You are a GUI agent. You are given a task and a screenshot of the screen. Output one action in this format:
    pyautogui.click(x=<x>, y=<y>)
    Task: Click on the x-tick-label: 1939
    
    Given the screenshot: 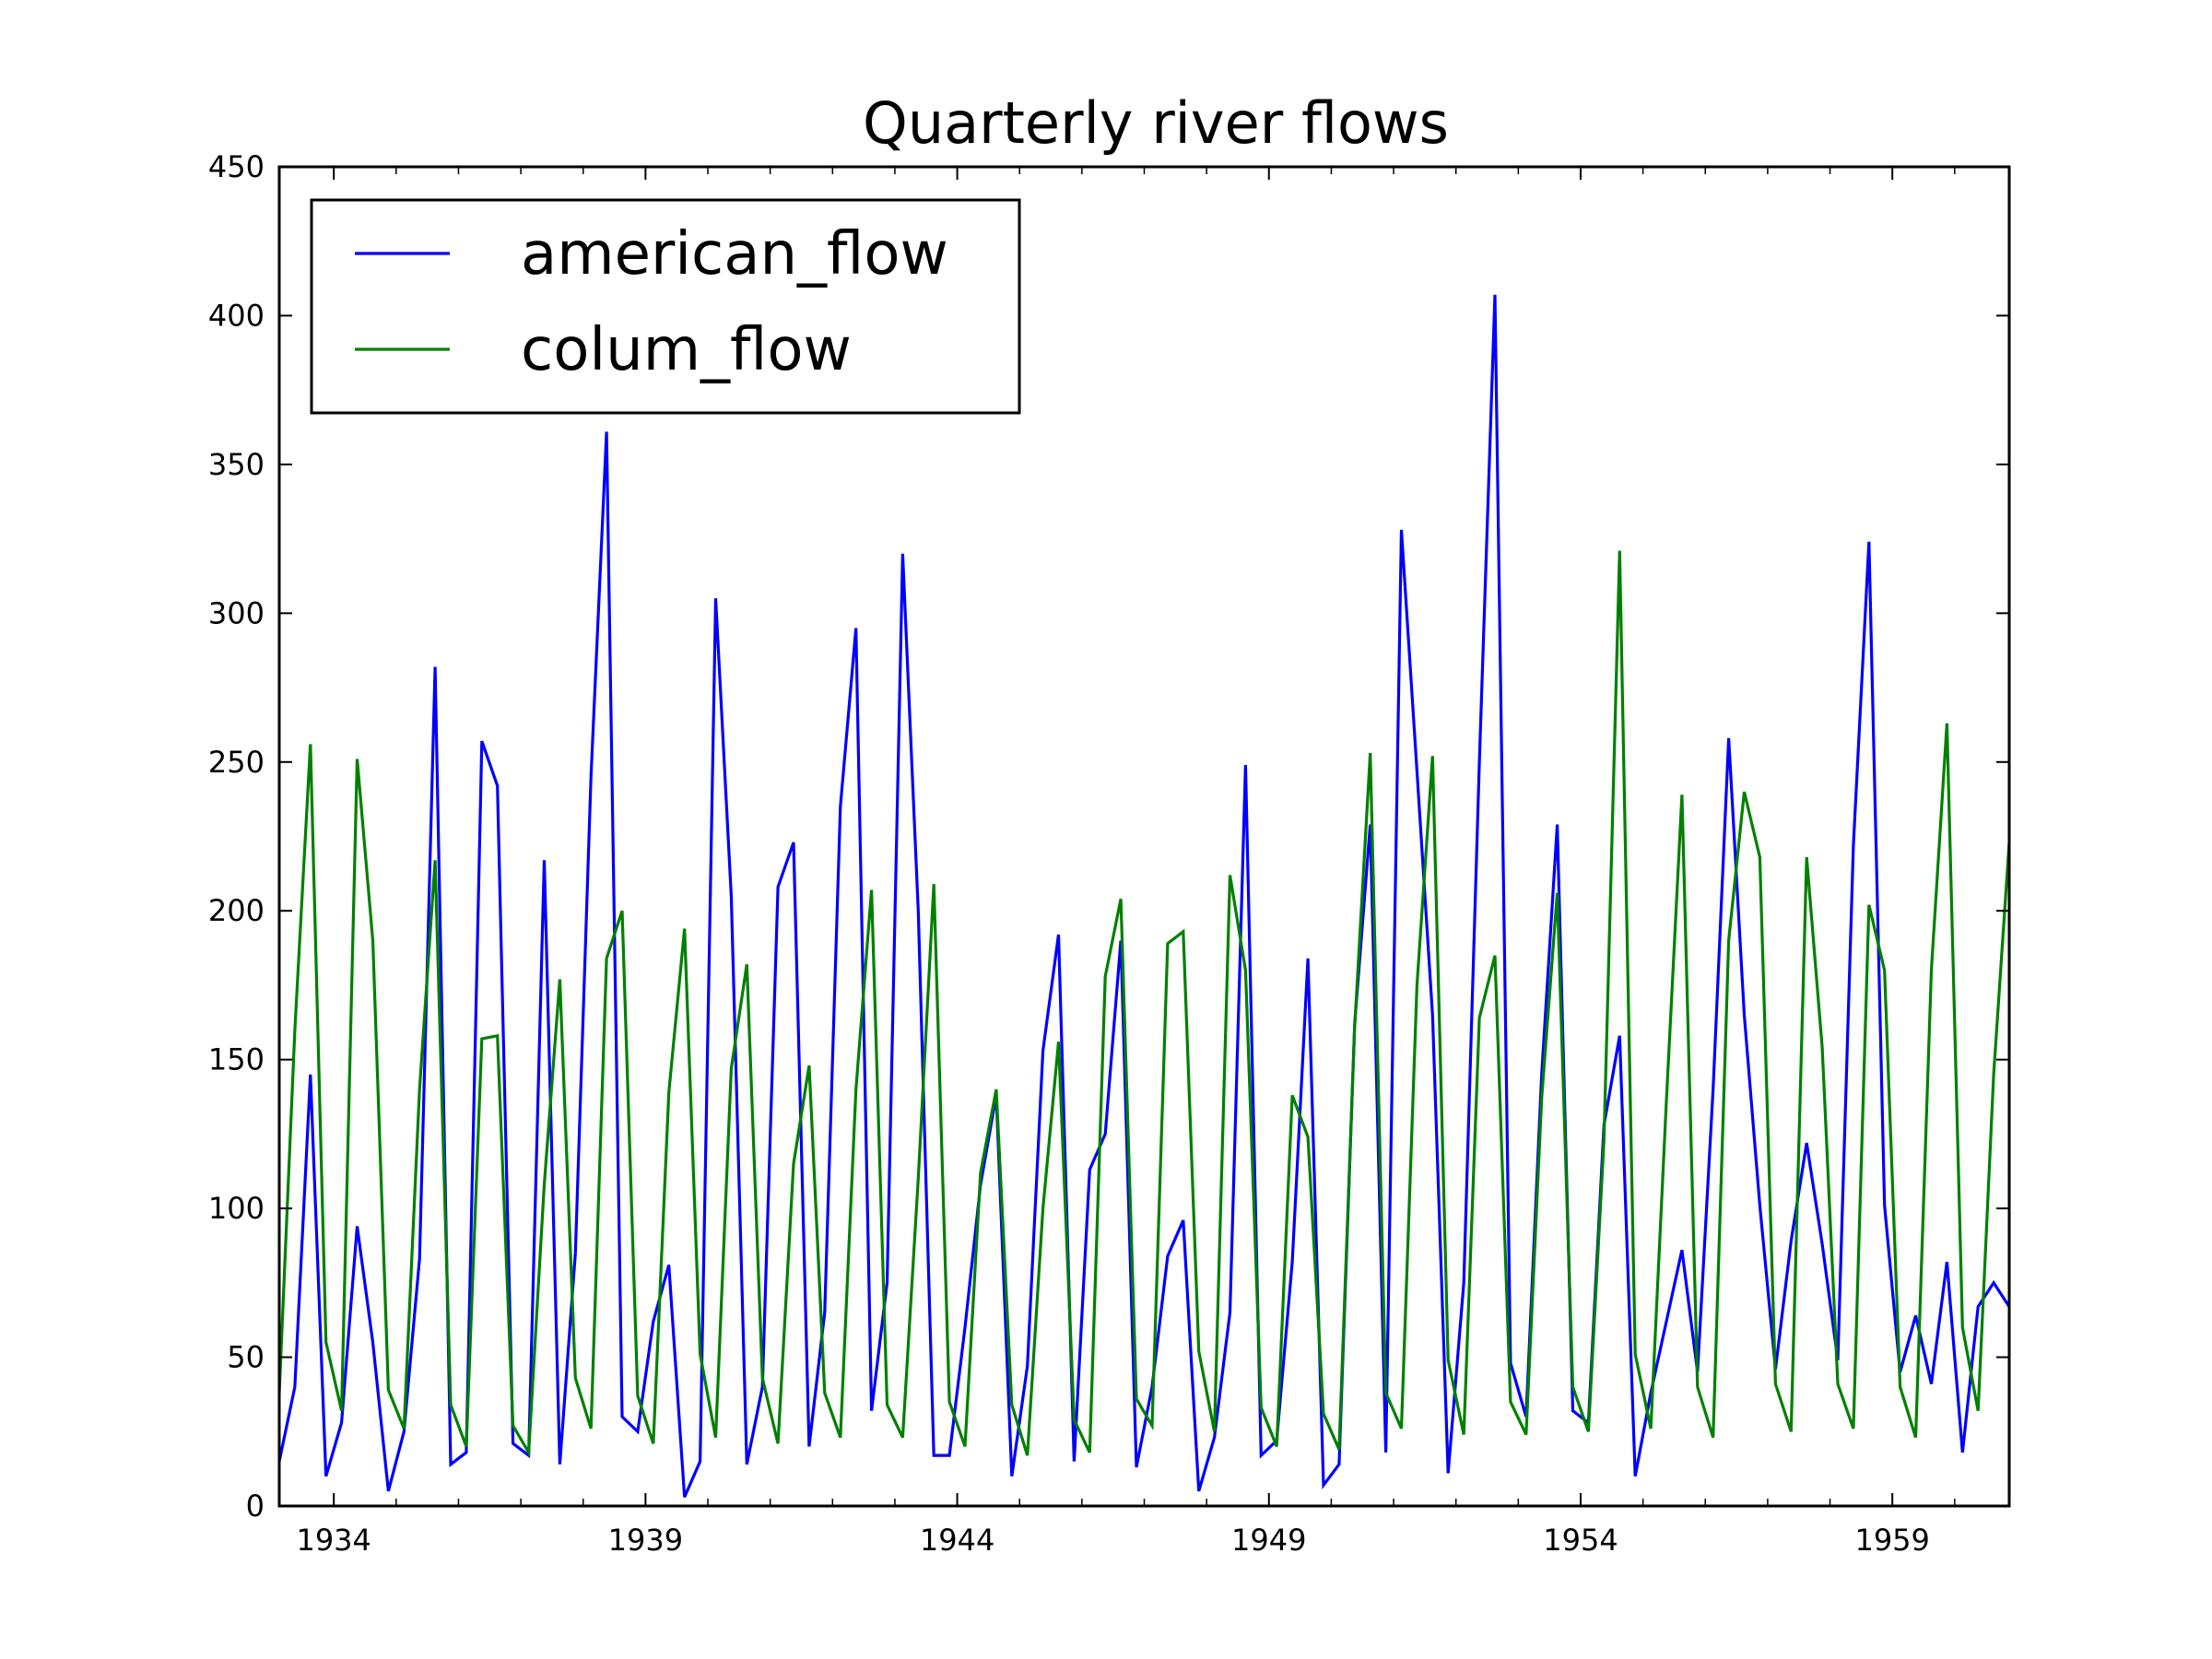 What is the action you would take?
    pyautogui.click(x=645, y=1540)
    